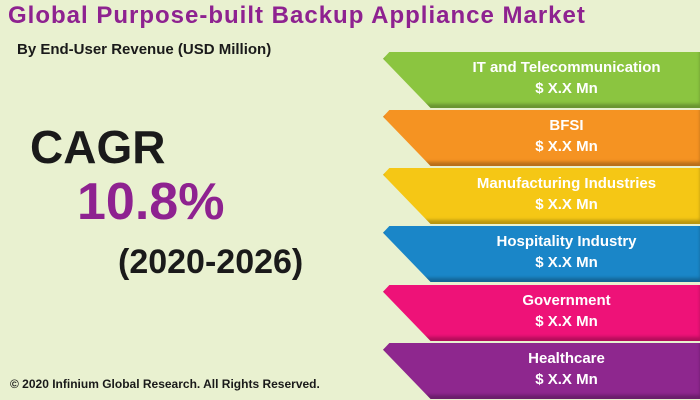 This screenshot has height=400, width=700. What do you see at coordinates (566, 241) in the screenshot?
I see `segment-name: Hospitality Industry` at bounding box center [566, 241].